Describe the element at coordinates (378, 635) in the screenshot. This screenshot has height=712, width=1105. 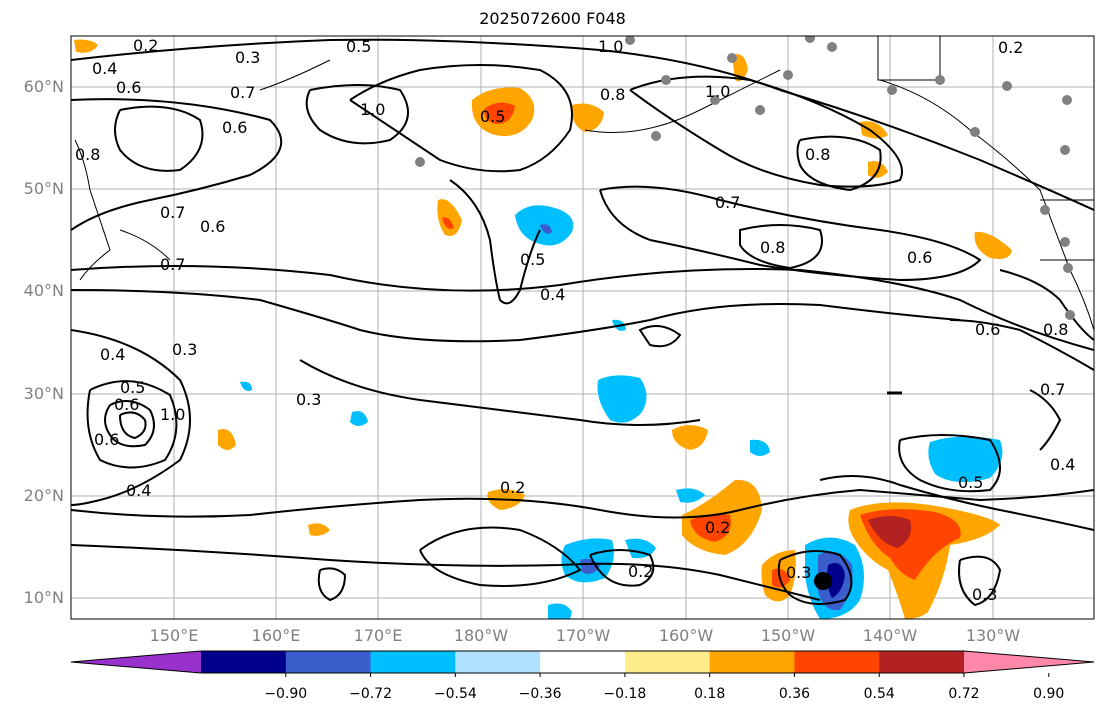
I see `lon-label-170e: 170°E` at that location.